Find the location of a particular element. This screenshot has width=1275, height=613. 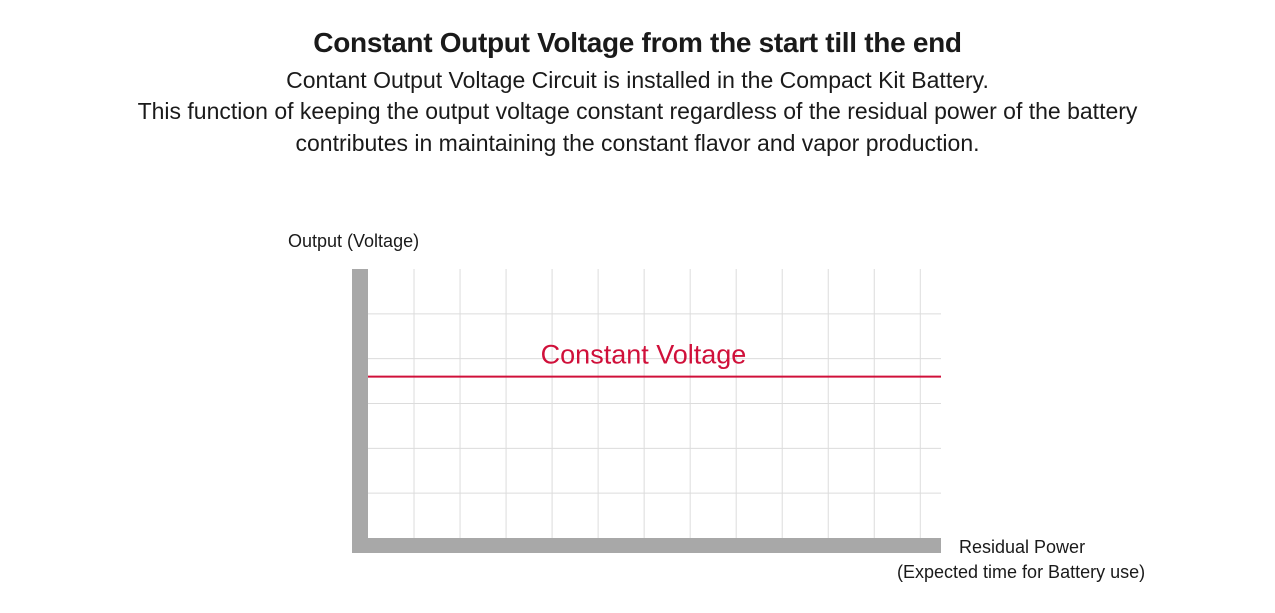

y-axis is located at coordinates (360, 411).